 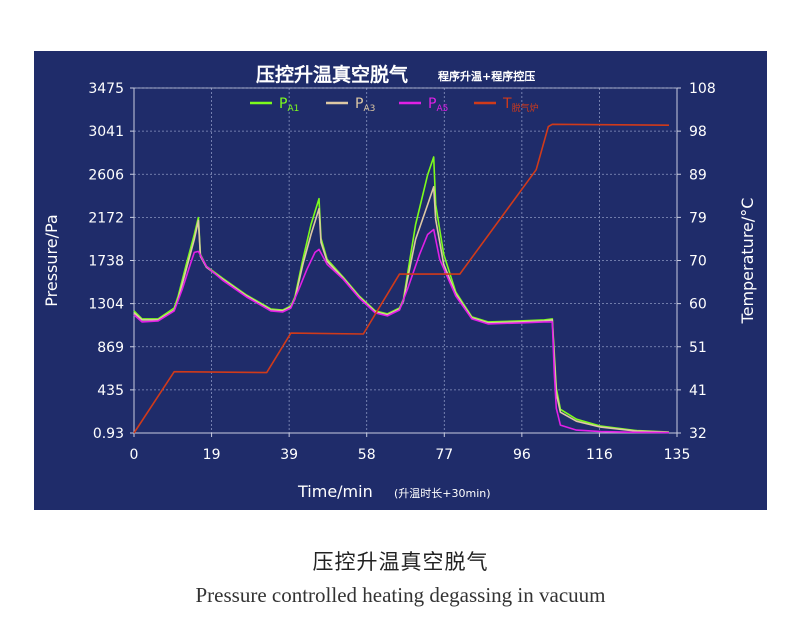 What do you see at coordinates (698, 132) in the screenshot?
I see `y2-tick-label: 98` at bounding box center [698, 132].